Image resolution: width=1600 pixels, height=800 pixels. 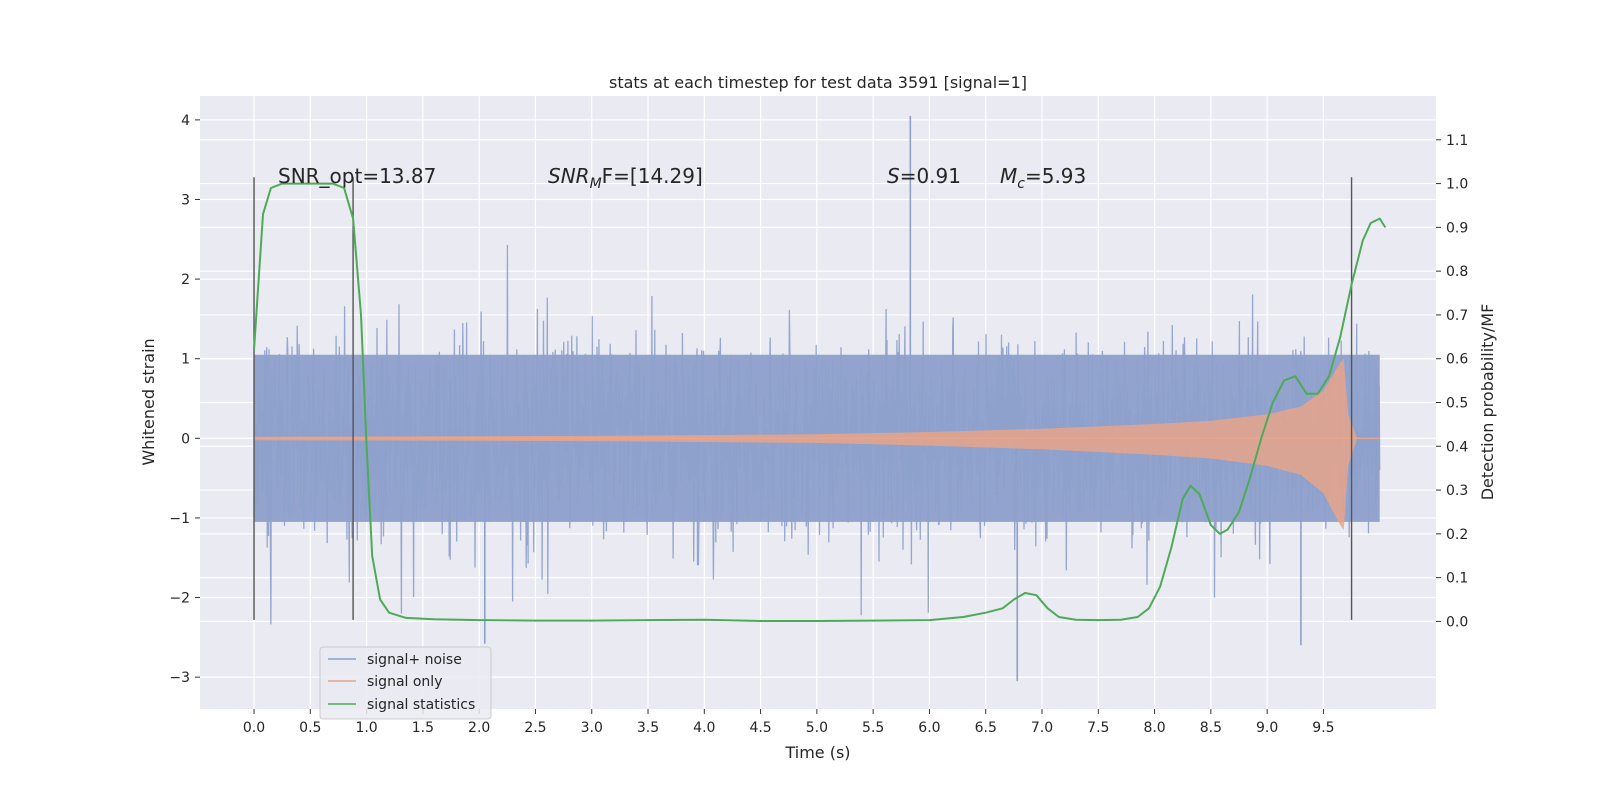 I want to click on x-tick-label: 2.5, so click(x=535, y=728).